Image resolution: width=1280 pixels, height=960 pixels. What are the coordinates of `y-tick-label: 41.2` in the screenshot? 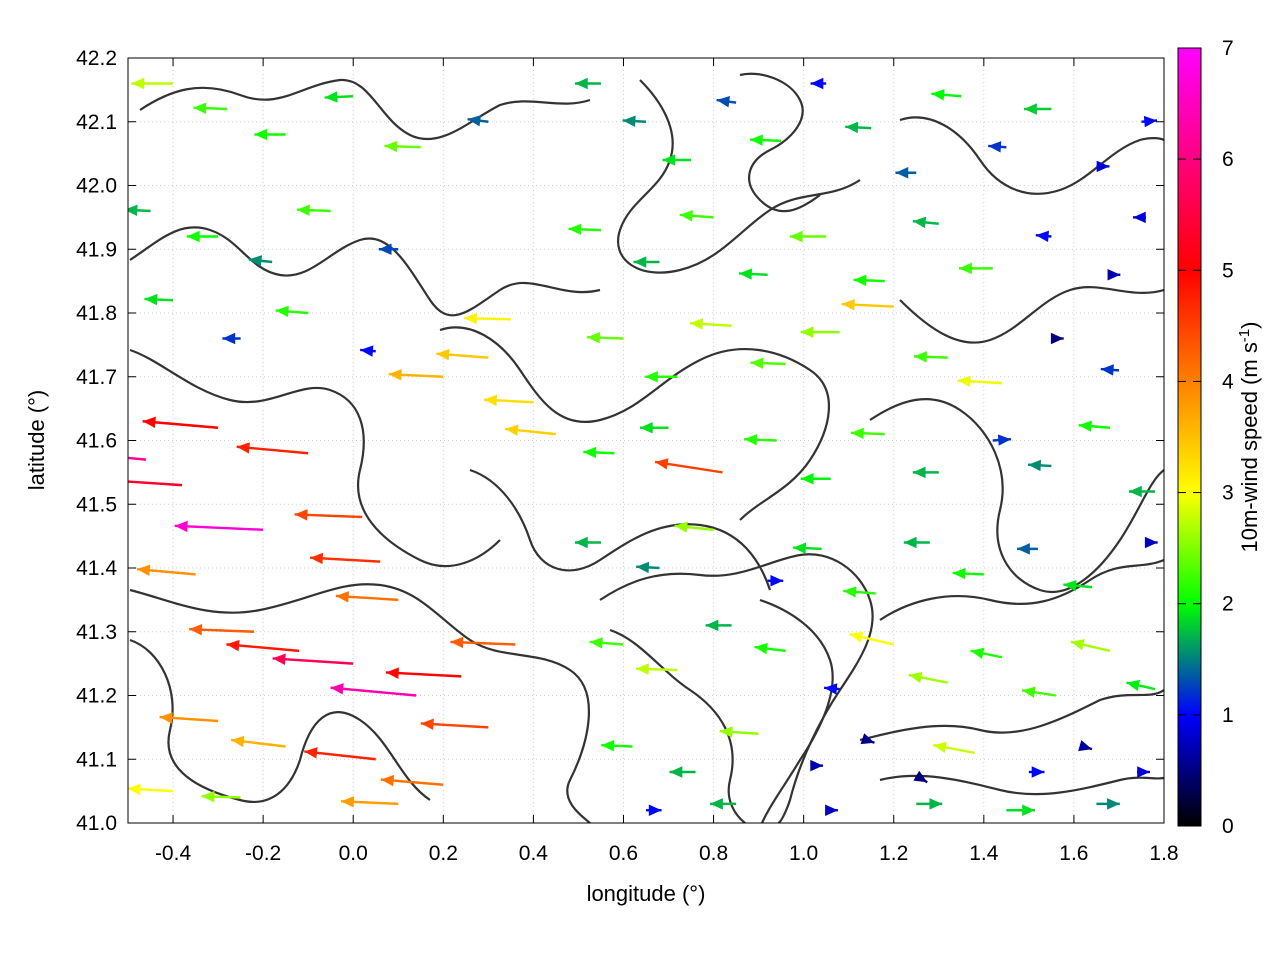 It's located at (96, 696).